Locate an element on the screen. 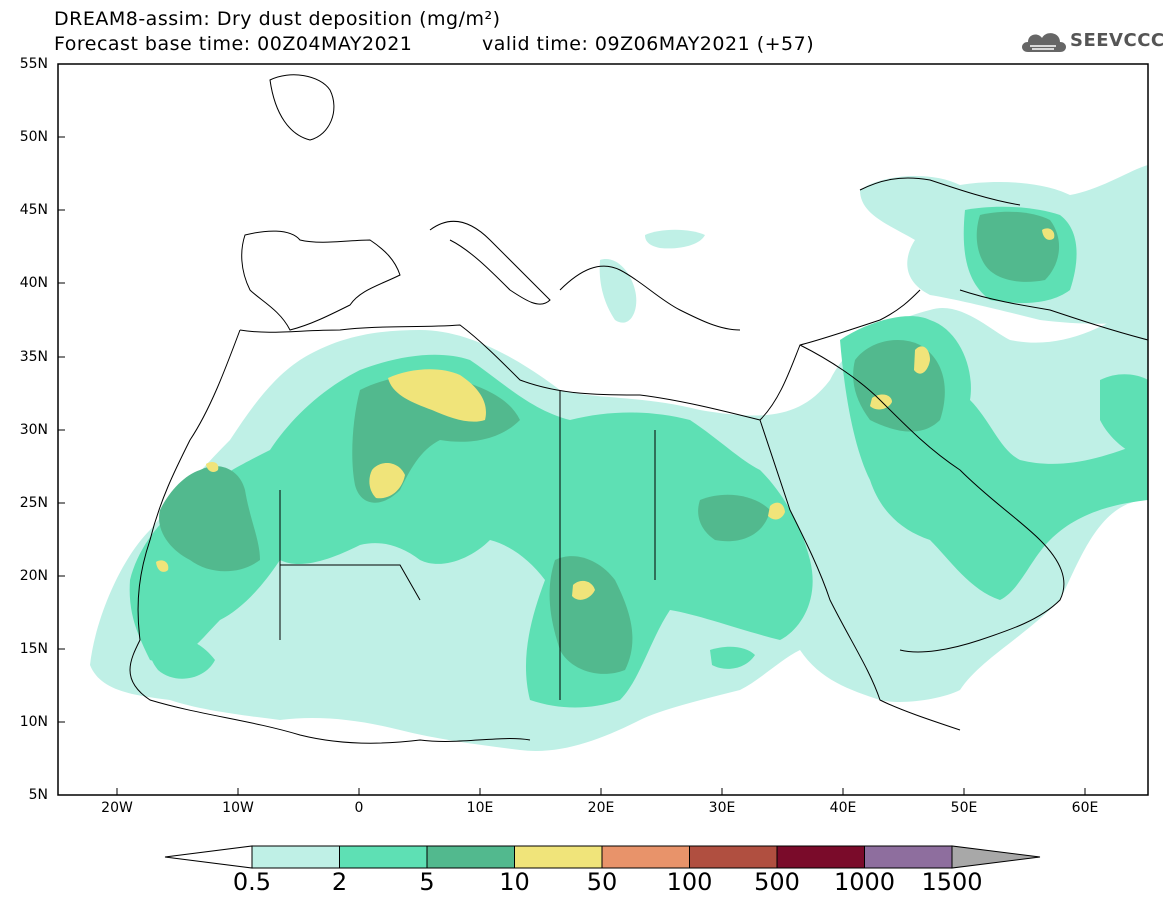  colorbar-level-label: 50 is located at coordinates (602, 882).